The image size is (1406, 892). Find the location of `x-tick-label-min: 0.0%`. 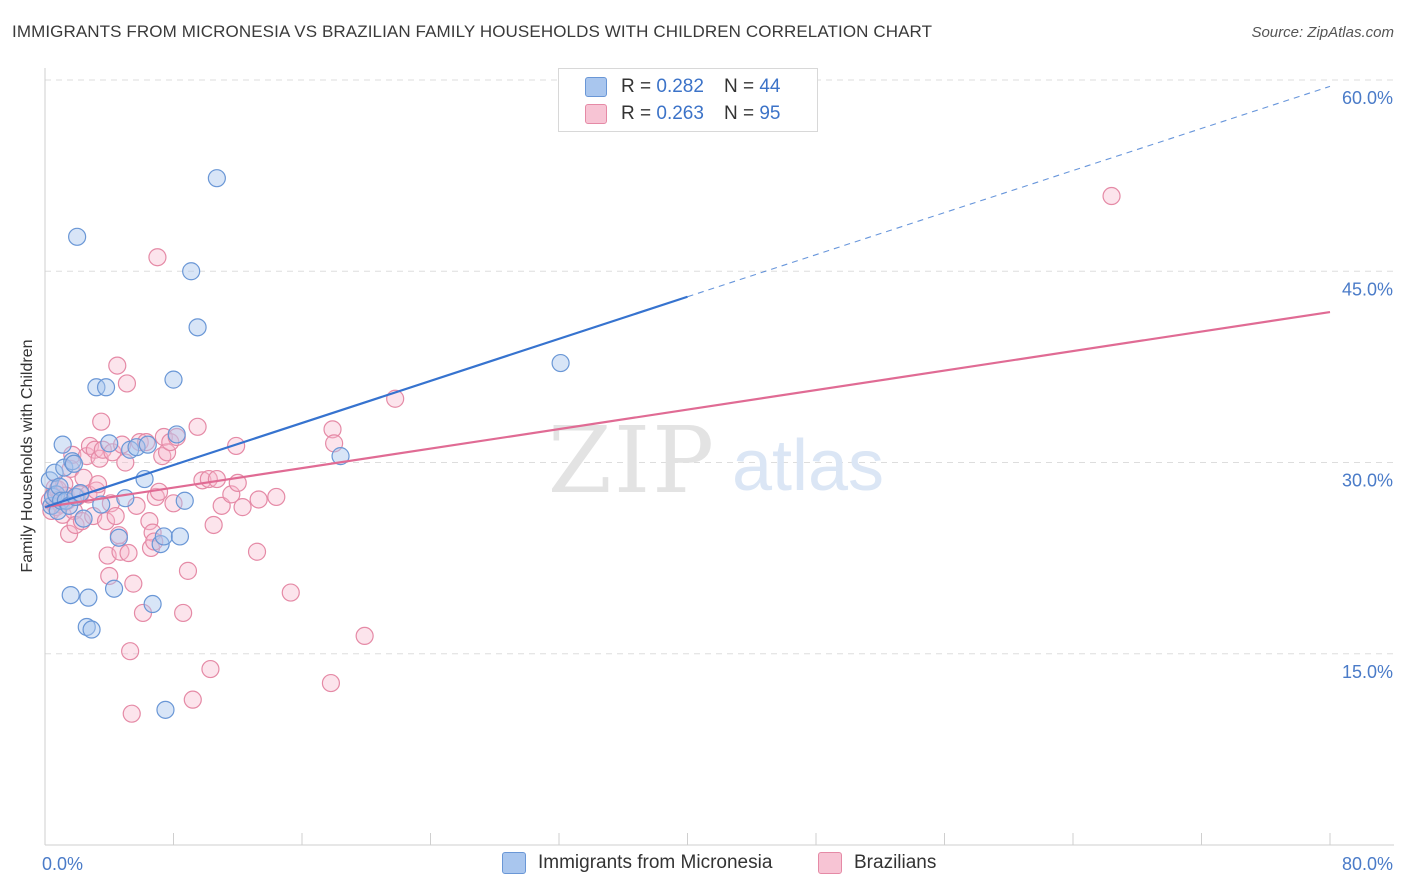

x-tick-label-min: 0.0% is located at coordinates (62, 864).